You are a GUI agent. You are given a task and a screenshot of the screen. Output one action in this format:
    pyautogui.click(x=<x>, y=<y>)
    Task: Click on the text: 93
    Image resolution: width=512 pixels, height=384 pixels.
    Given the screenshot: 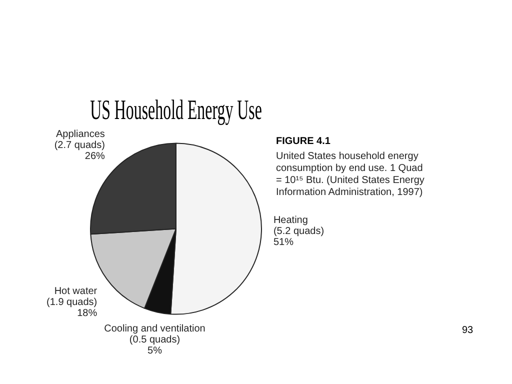 What is the action you would take?
    pyautogui.click(x=468, y=330)
    